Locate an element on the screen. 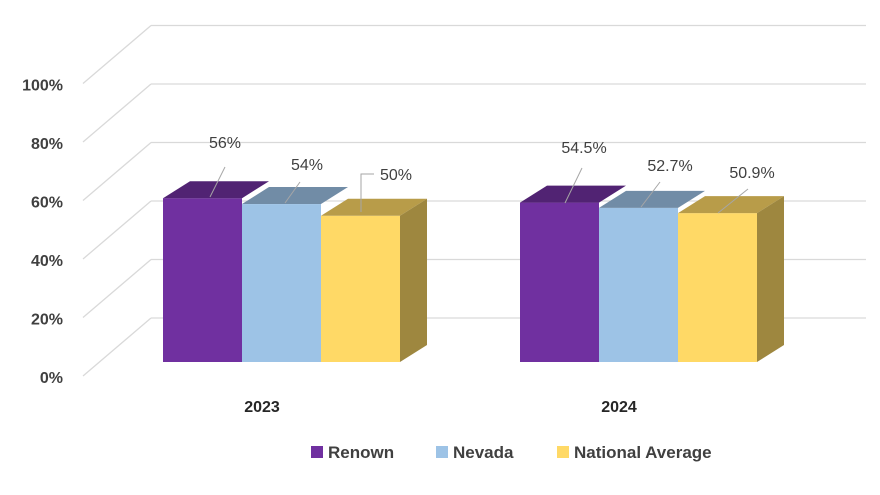 This screenshot has width=880, height=495. data-labels: 56% 54% 50% 54.5% 52.7% 50.9% is located at coordinates (492, 174).